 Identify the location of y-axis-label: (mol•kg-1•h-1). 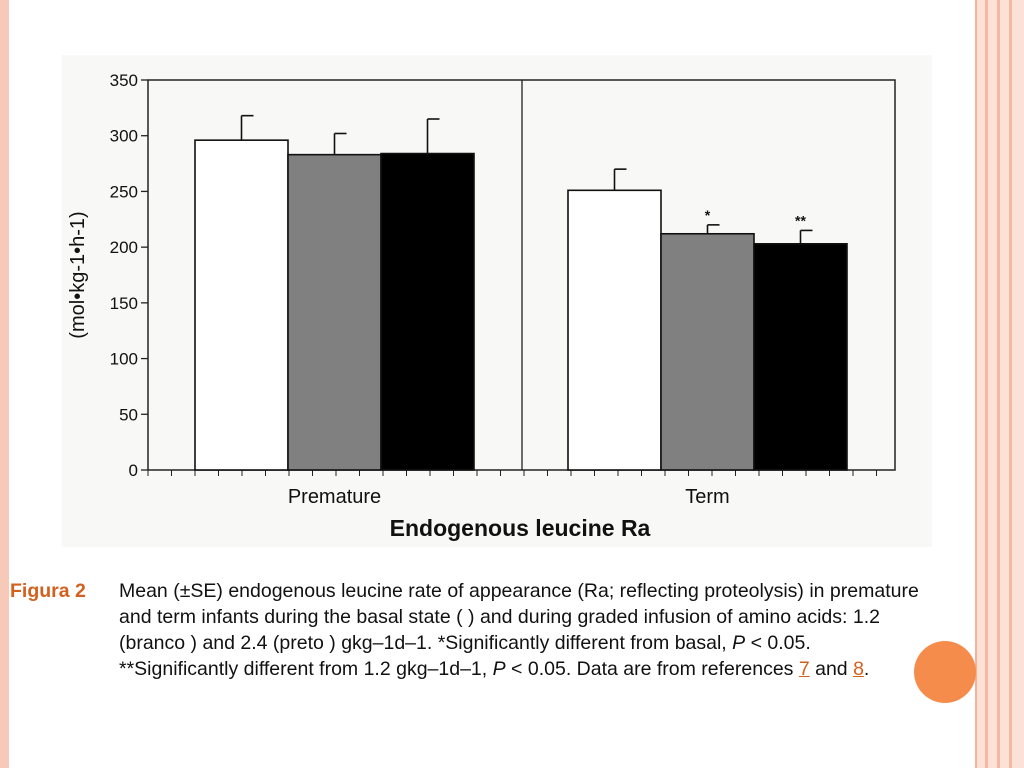
(78, 274).